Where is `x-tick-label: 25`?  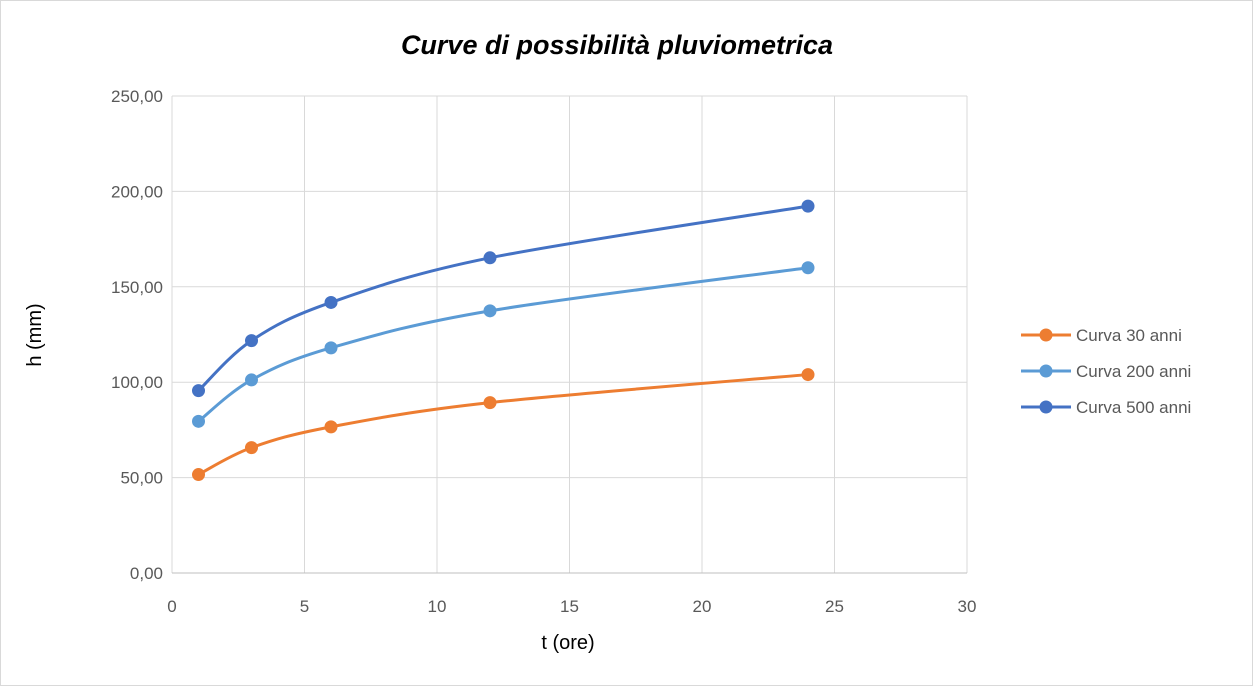
x-tick-label: 25 is located at coordinates (834, 606).